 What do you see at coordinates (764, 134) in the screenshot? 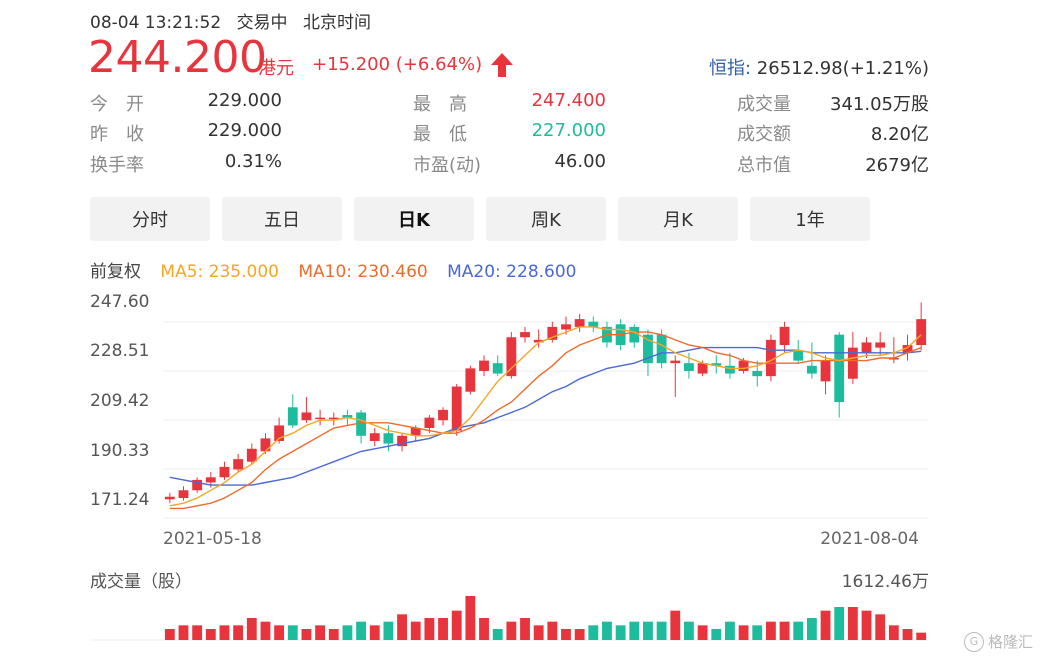
I see `stat-label: 成交额` at bounding box center [764, 134].